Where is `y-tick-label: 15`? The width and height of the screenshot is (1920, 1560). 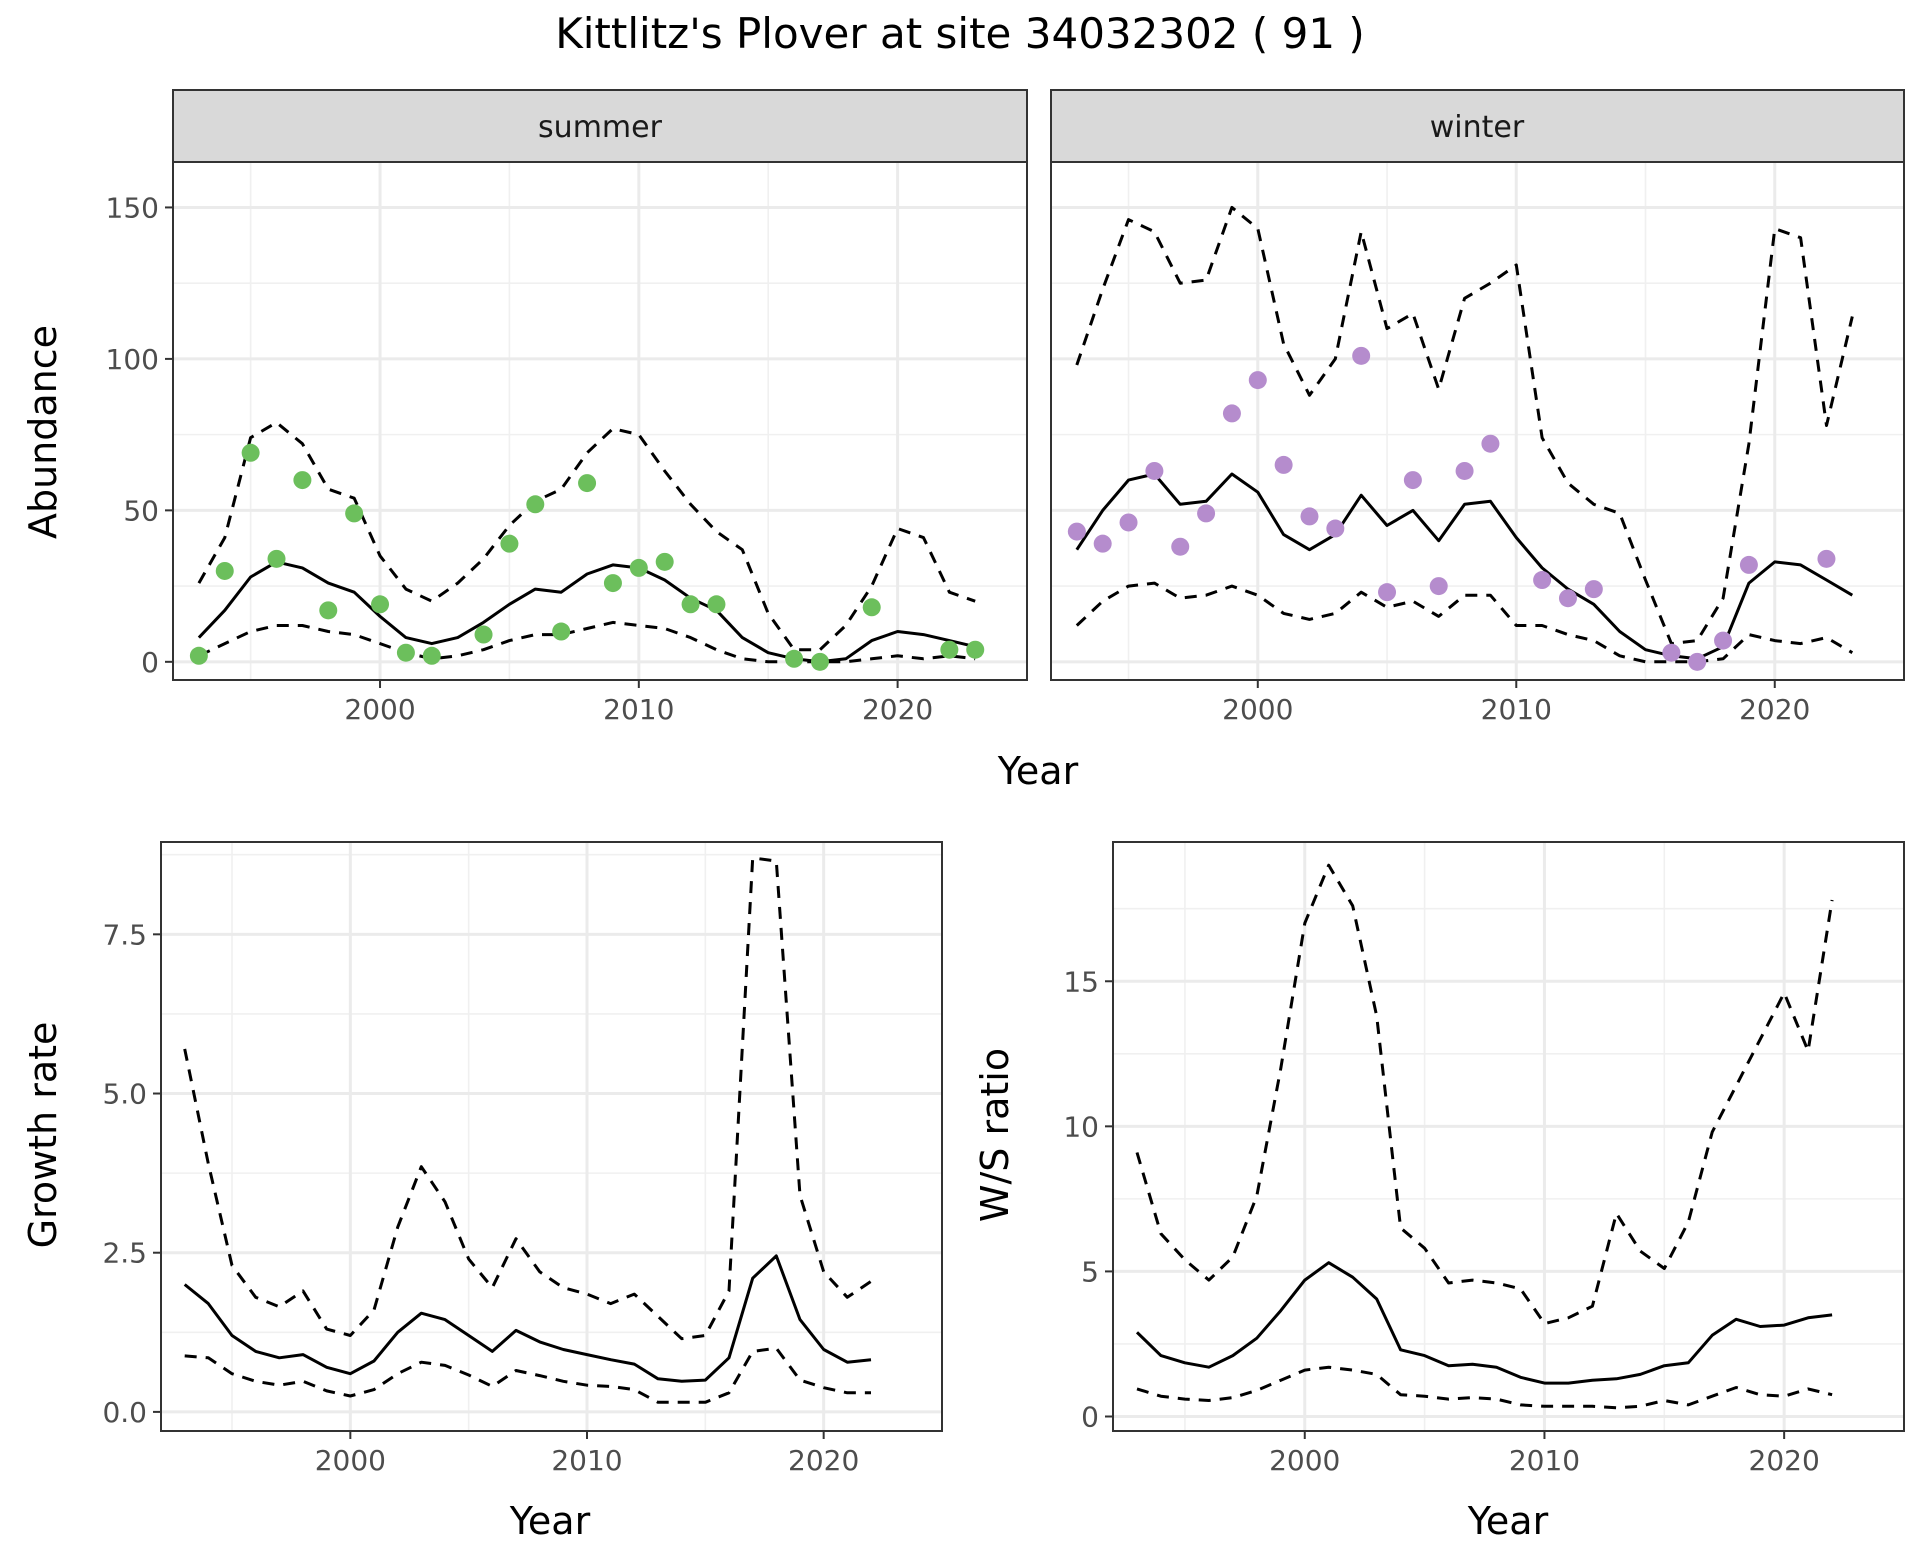 y-tick-label: 15 is located at coordinates (1081, 981).